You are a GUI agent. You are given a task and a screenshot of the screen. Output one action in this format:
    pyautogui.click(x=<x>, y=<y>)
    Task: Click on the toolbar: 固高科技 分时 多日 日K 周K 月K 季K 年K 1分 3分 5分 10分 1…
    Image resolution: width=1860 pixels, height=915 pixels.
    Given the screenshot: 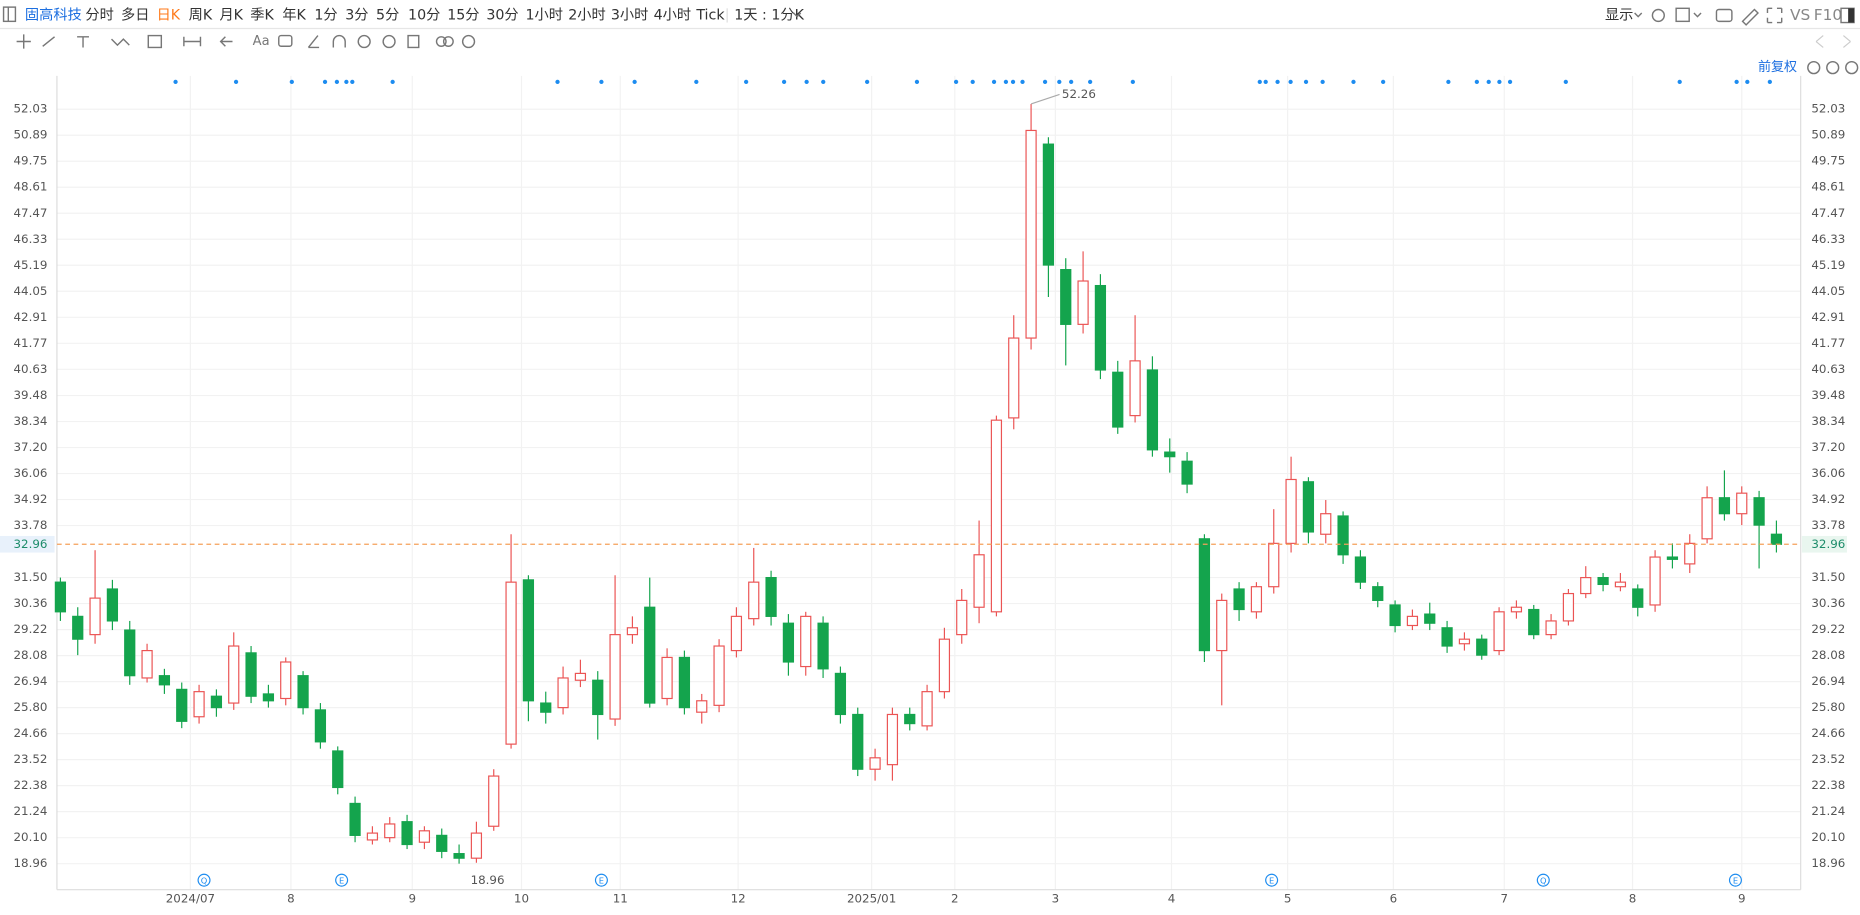 What is the action you would take?
    pyautogui.click(x=930, y=18)
    